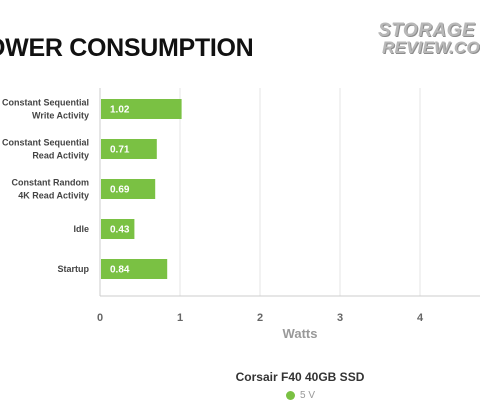 This screenshot has height=420, width=480. I want to click on y-tick-label: Write Activity, so click(60, 116).